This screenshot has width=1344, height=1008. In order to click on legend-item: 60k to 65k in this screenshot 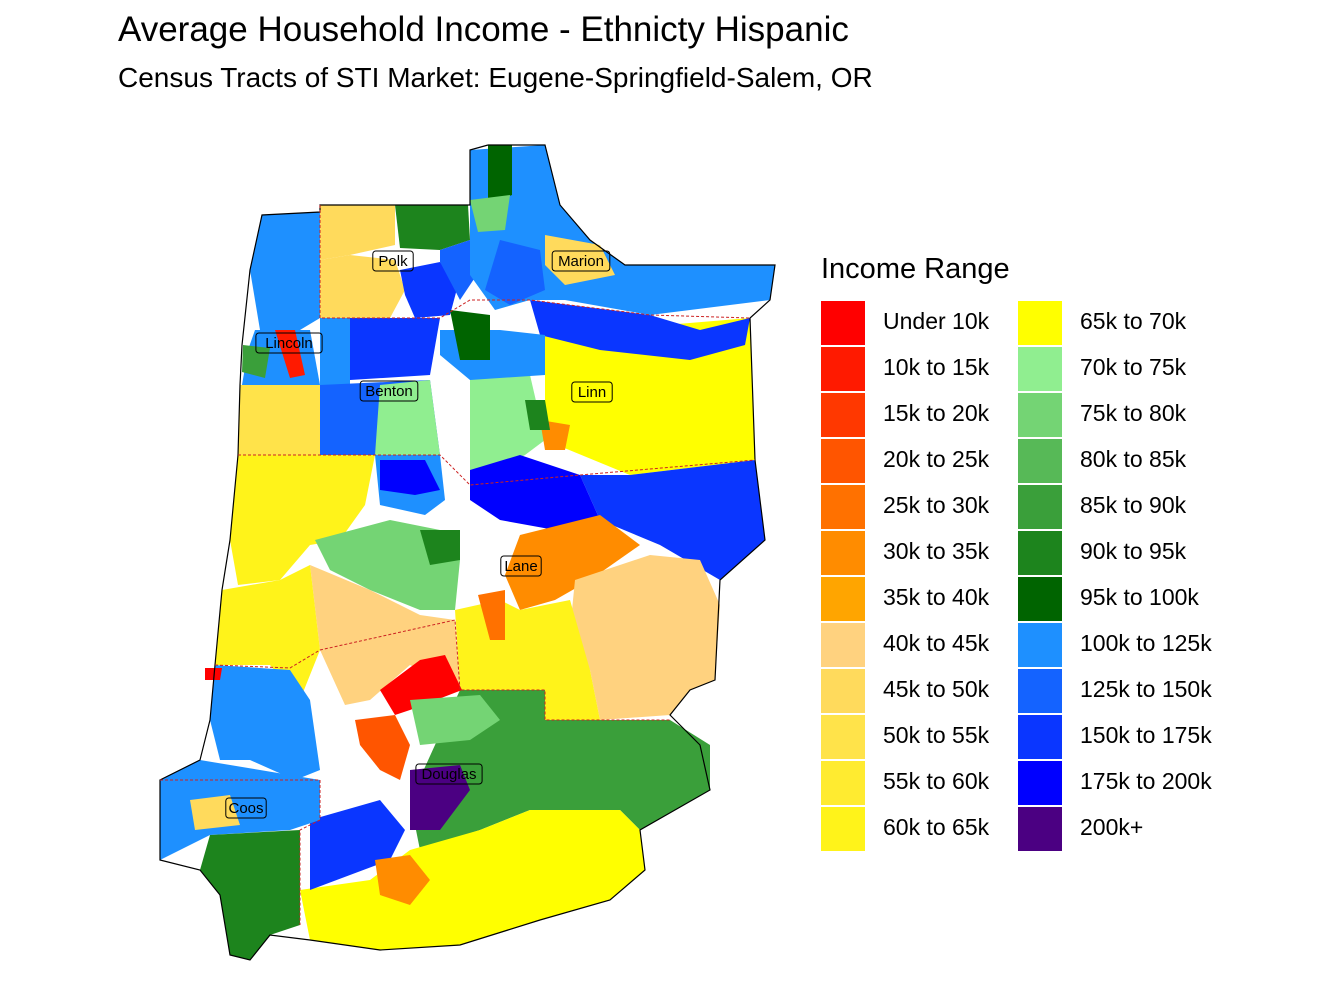, I will do `click(941, 829)`.